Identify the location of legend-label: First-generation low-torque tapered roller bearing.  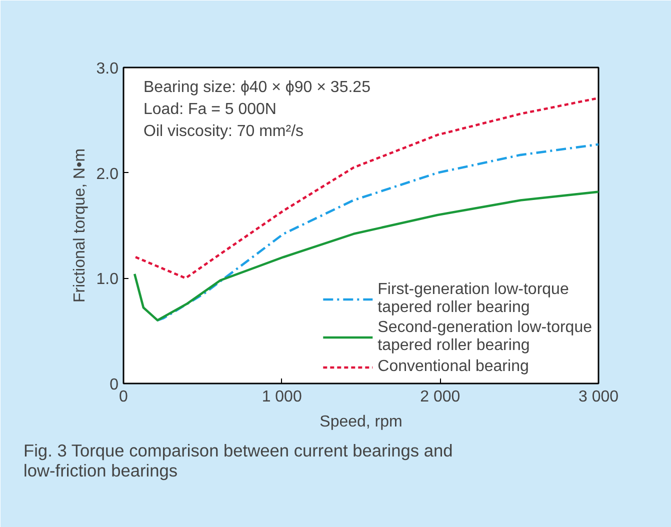
(473, 299).